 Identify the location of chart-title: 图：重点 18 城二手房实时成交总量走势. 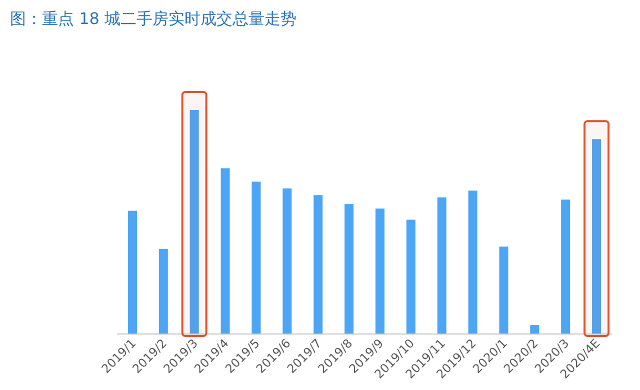
(153, 18).